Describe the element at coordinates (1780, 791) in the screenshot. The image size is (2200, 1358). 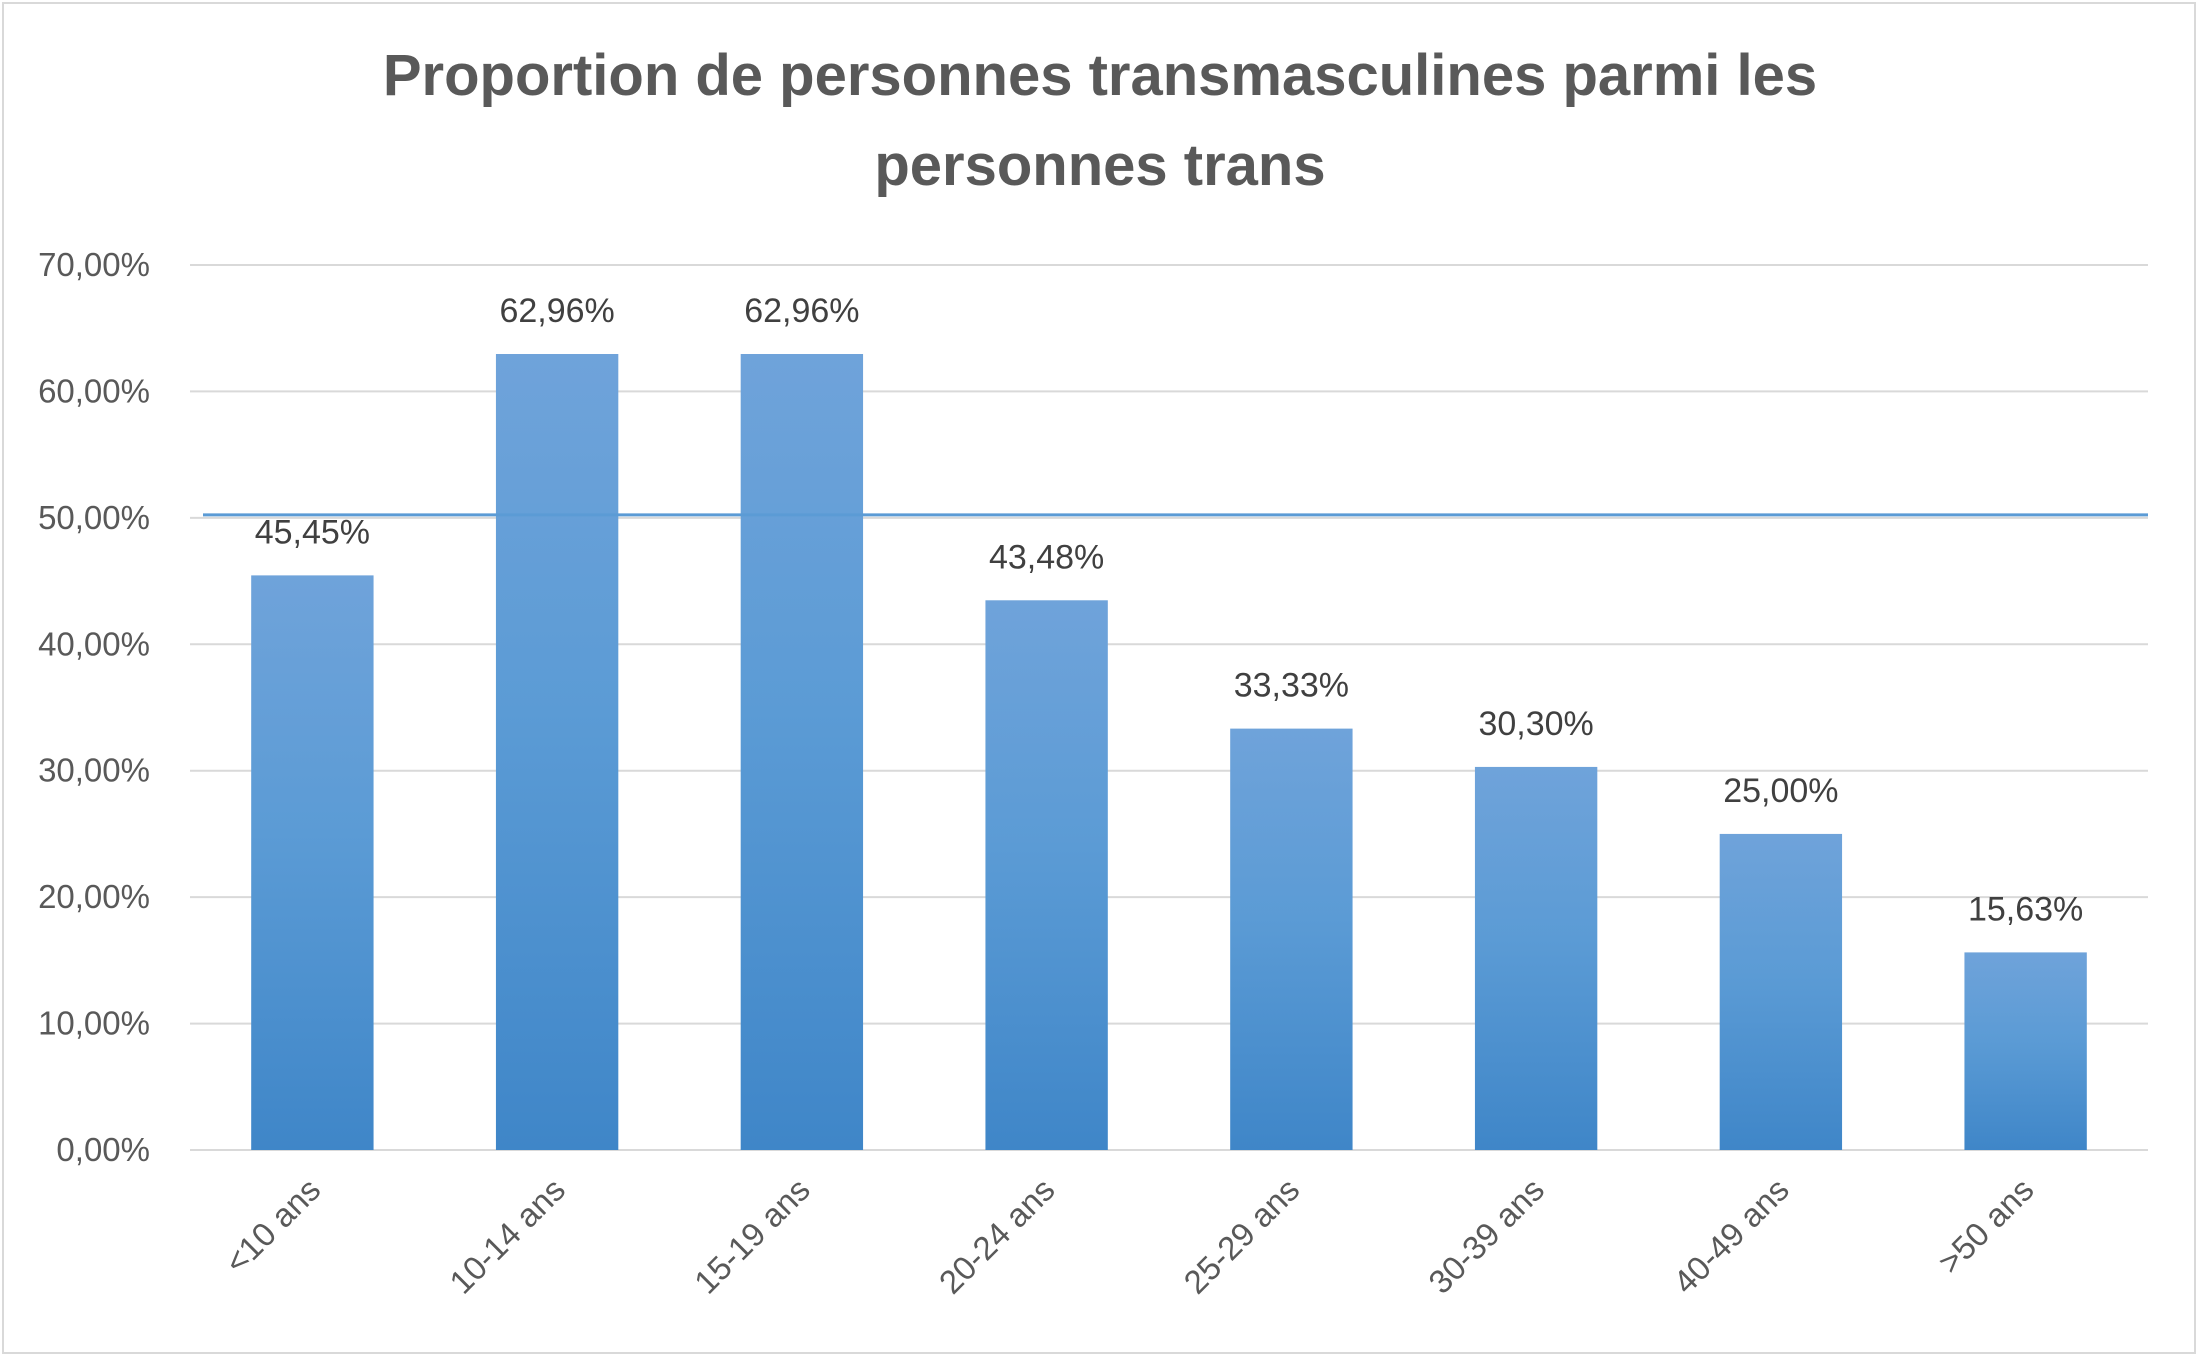
I see `data-label: 25,00%` at that location.